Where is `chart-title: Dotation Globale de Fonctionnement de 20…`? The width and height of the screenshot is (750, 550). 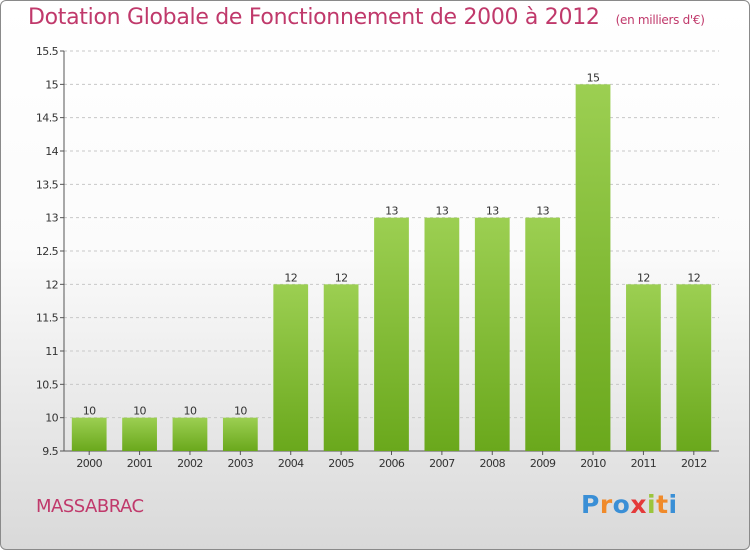 chart-title: Dotation Globale de Fonctionnement de 20… is located at coordinates (366, 17).